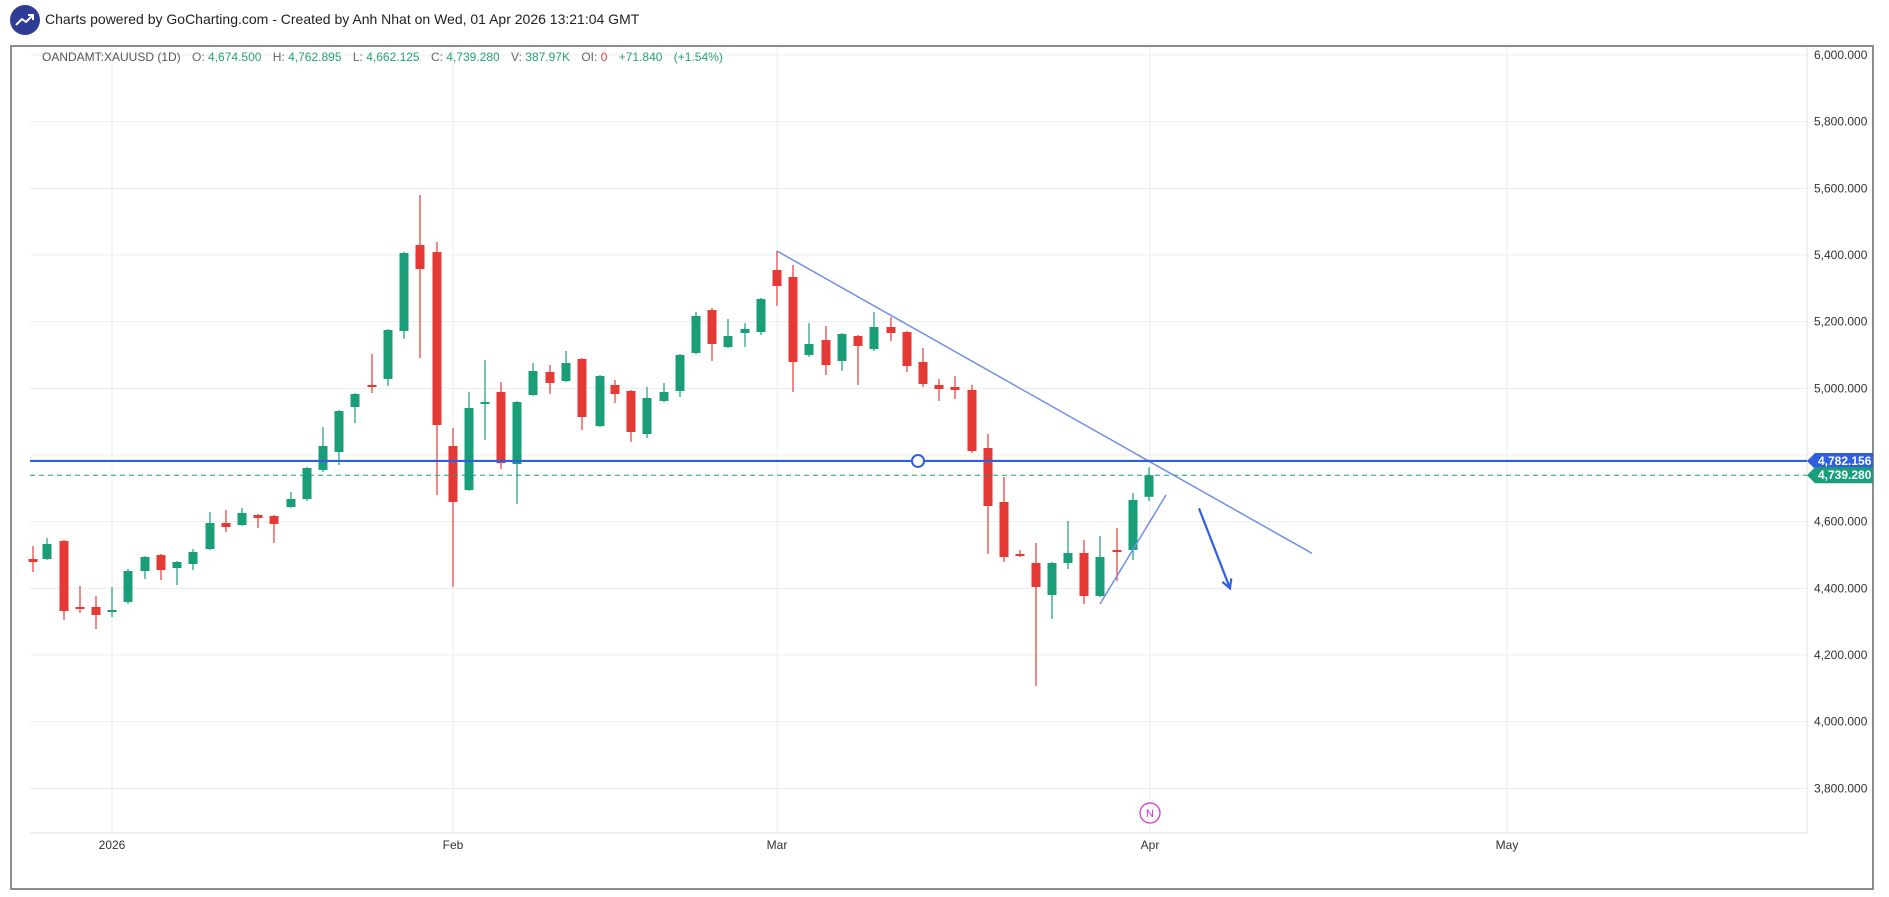  I want to click on time-axis: 2026 Feb Mar Apr May, so click(809, 845).